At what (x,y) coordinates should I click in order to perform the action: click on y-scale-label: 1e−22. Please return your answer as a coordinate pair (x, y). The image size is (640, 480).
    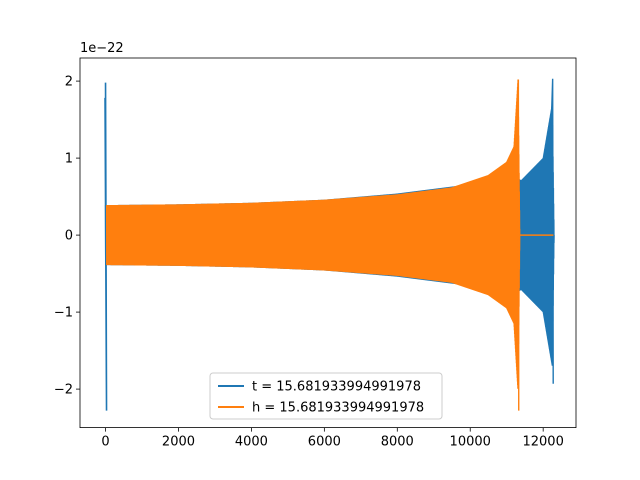
    Looking at the image, I should click on (102, 48).